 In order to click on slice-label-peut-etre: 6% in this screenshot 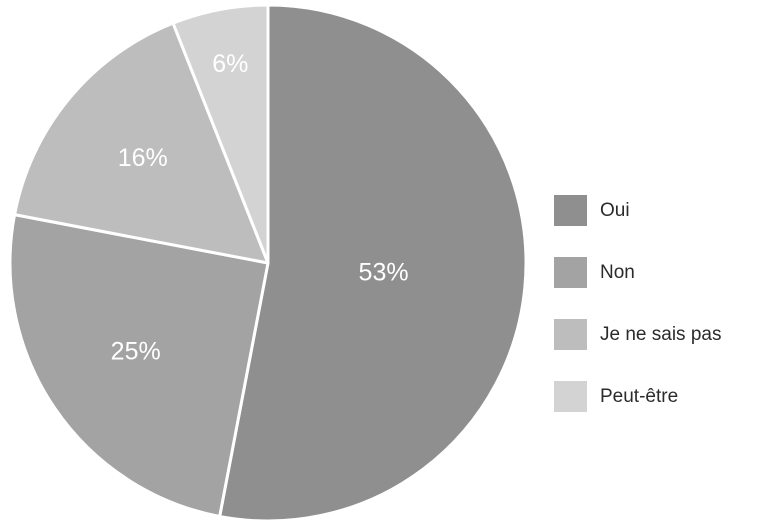, I will do `click(230, 64)`.